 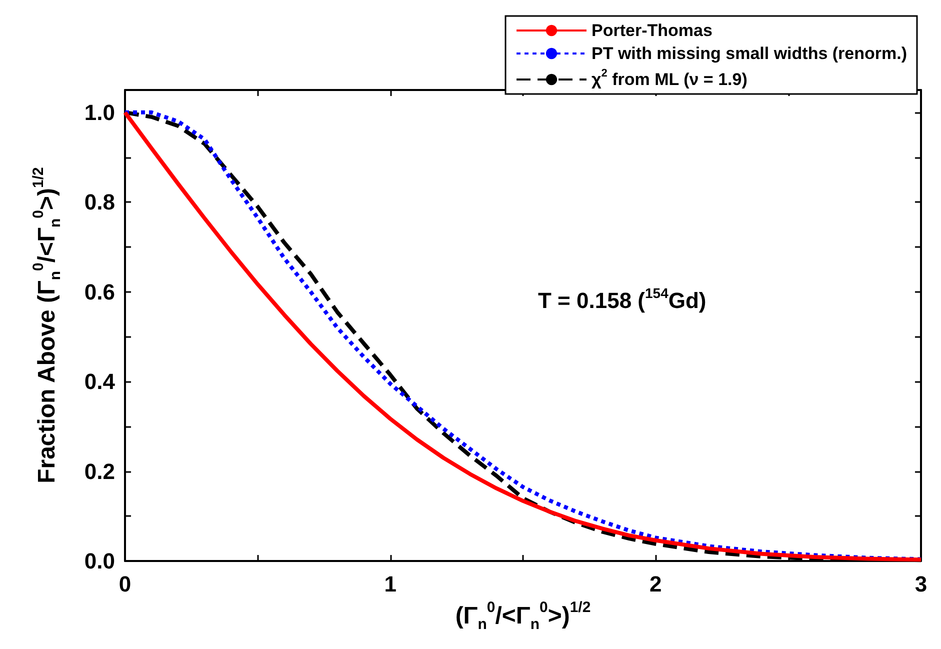 I want to click on legend-label: PT with missing small widths (renorm.), so click(x=750, y=53).